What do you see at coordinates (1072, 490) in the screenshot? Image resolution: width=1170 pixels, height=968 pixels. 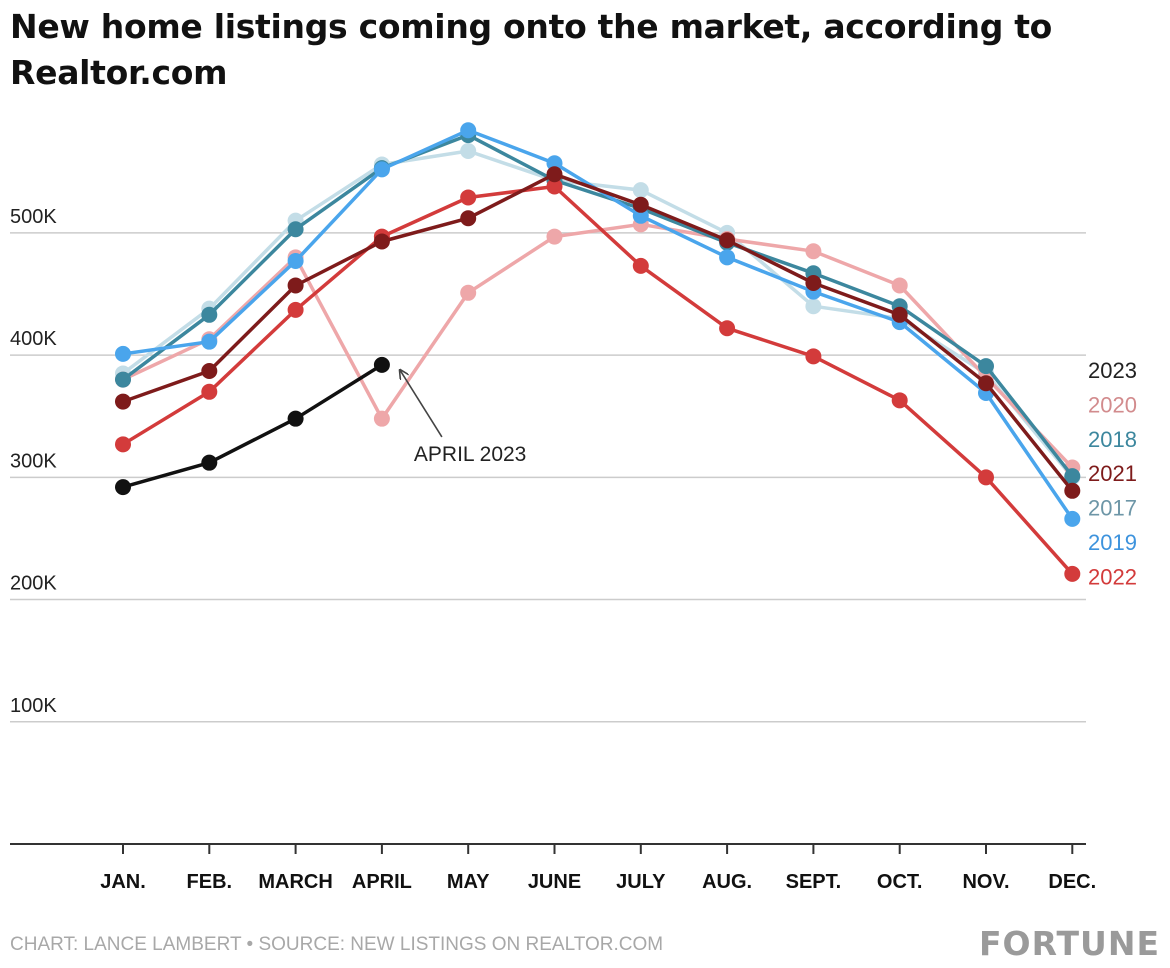 I see `data-point-2021-dec` at bounding box center [1072, 490].